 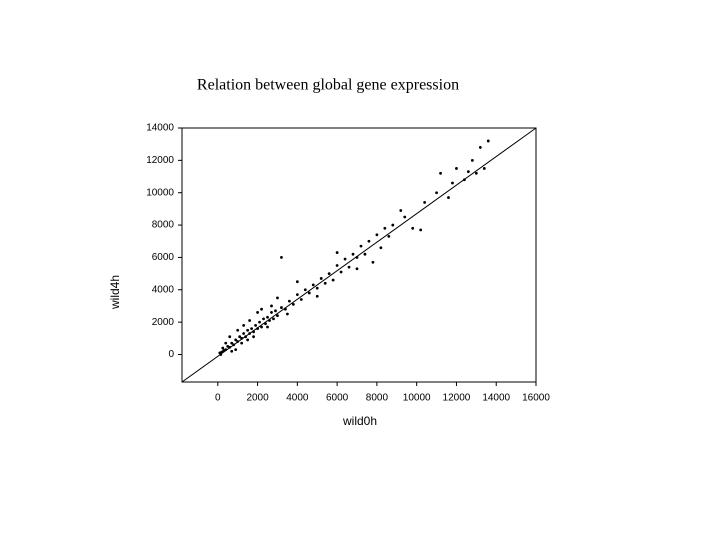 I want to click on y-tick-label: 4000, so click(x=163, y=289).